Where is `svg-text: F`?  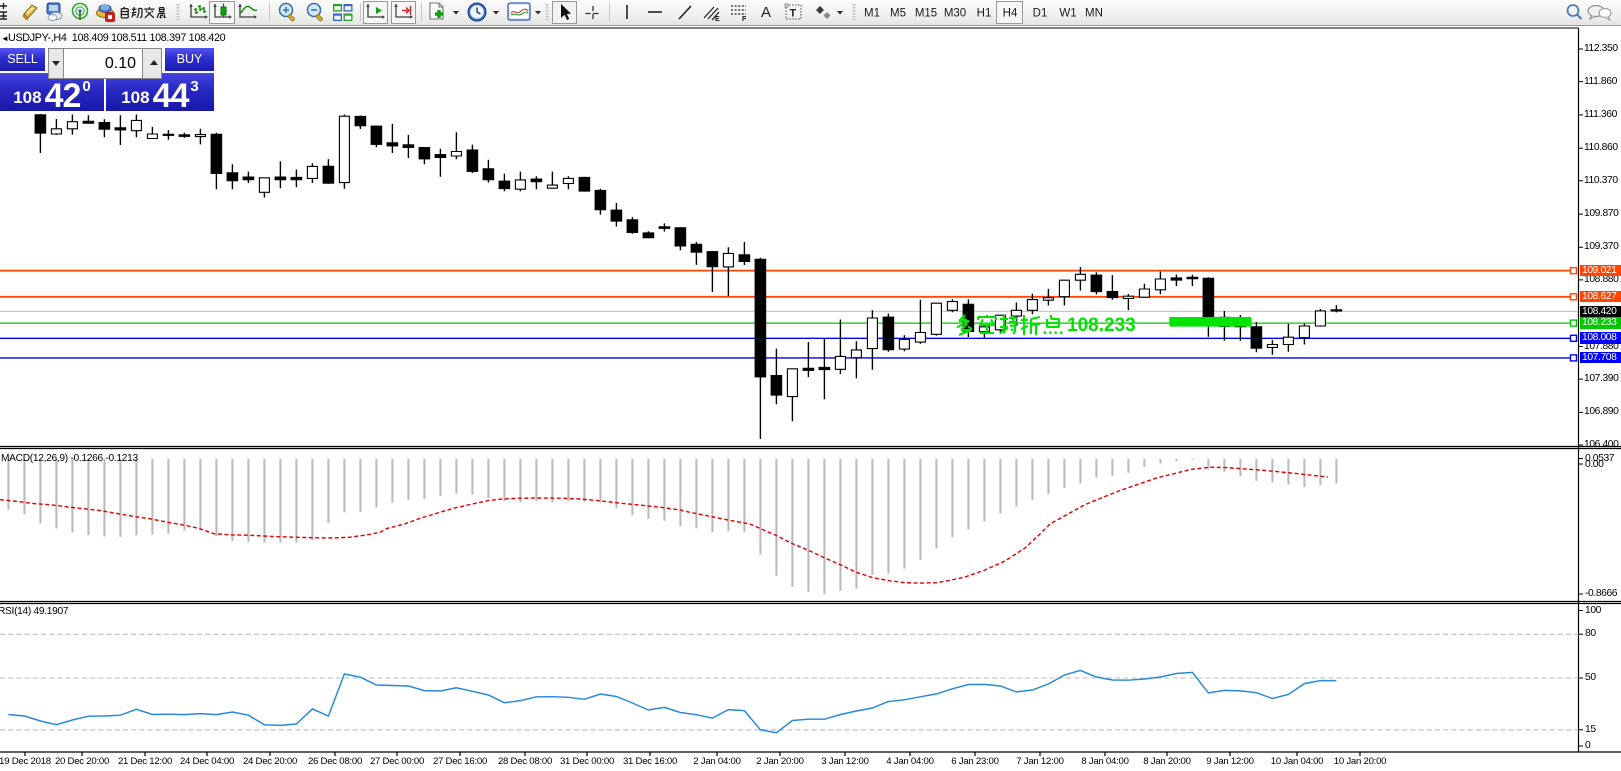
svg-text: F is located at coordinates (744, 19).